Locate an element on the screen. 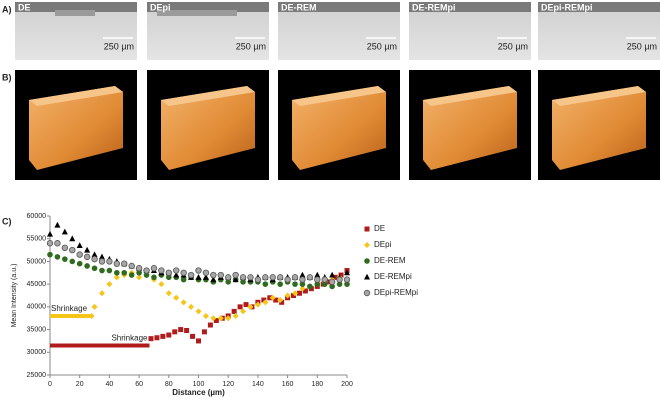  x-tick-label: 40 is located at coordinates (110, 384).